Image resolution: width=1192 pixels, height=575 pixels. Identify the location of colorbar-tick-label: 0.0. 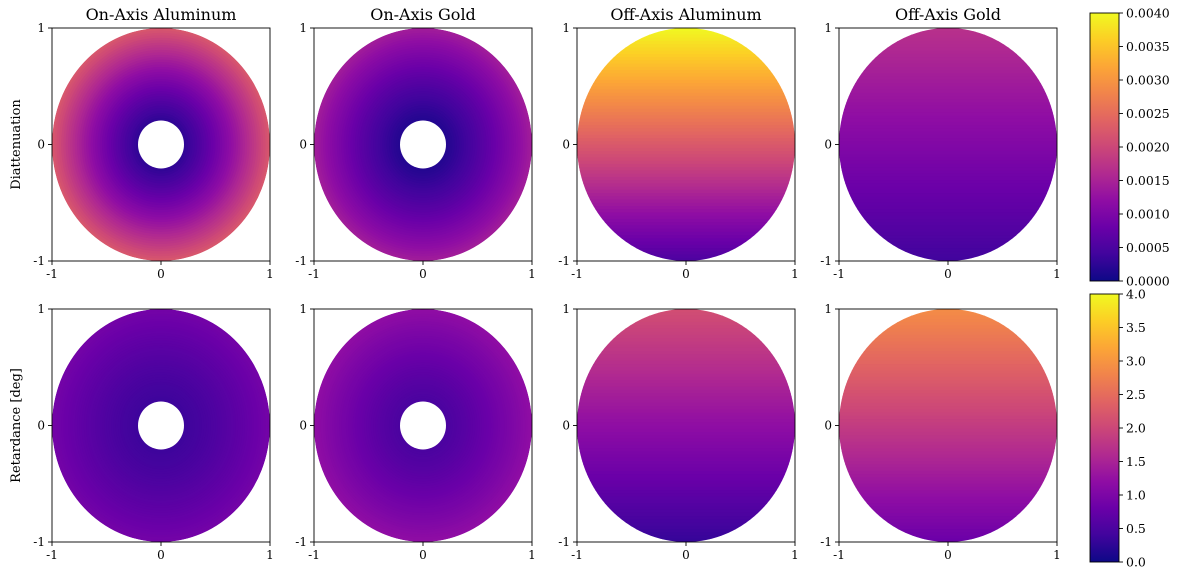
(1136, 562).